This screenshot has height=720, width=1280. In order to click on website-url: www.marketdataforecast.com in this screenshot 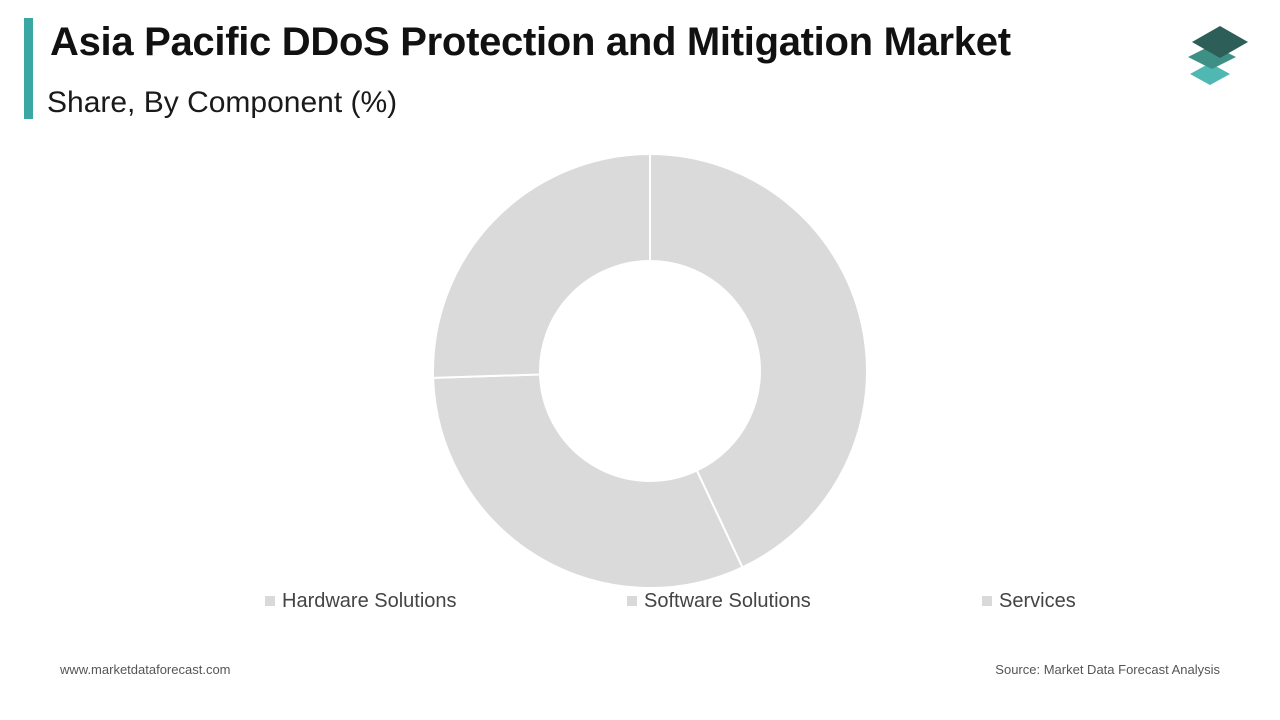, I will do `click(145, 669)`.